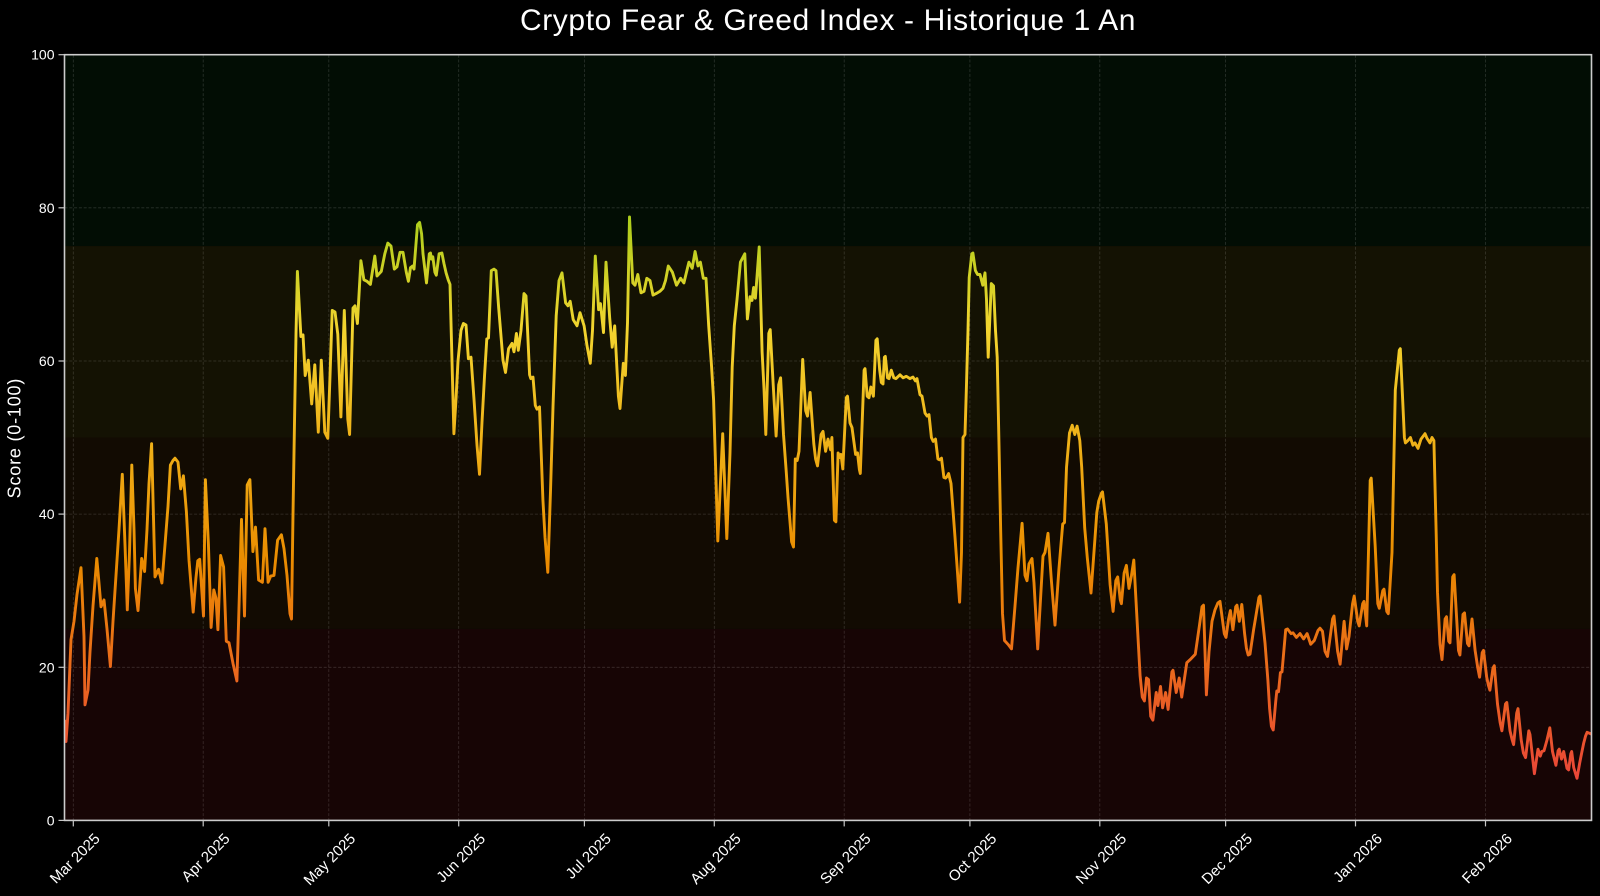  Describe the element at coordinates (47, 514) in the screenshot. I see `svg-text: 40` at that location.